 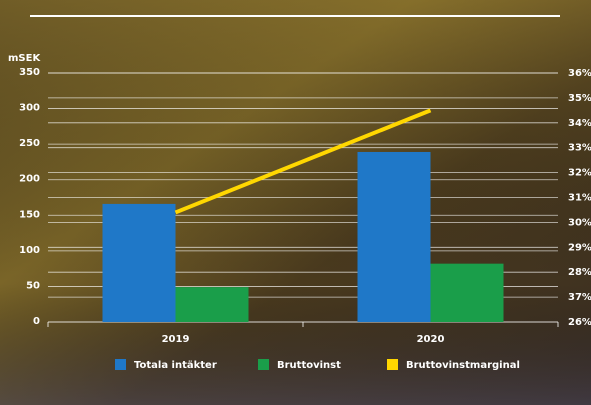 What do you see at coordinates (29, 72) in the screenshot?
I see `y-tick-label: 350` at bounding box center [29, 72].